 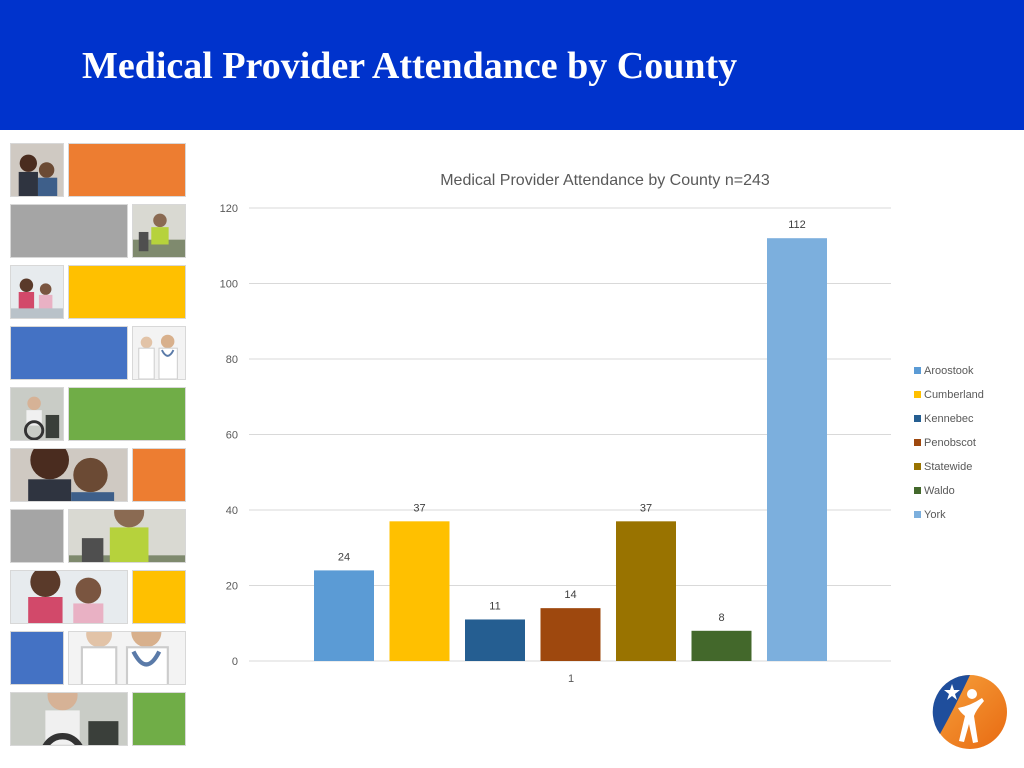 What do you see at coordinates (948, 467) in the screenshot?
I see `legend-label: Statewide` at bounding box center [948, 467].